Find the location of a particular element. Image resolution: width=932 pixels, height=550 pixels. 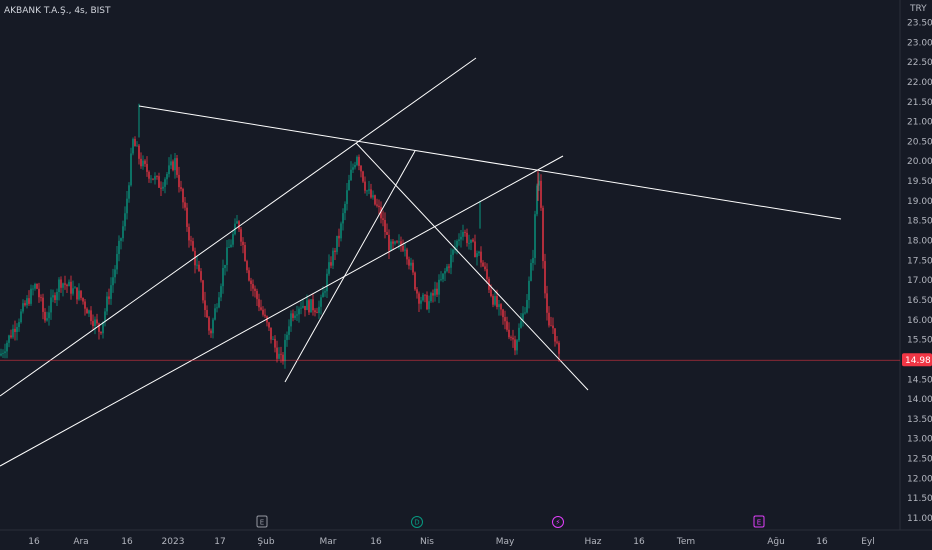

price-tick-label: 15.50 is located at coordinates (919, 341).